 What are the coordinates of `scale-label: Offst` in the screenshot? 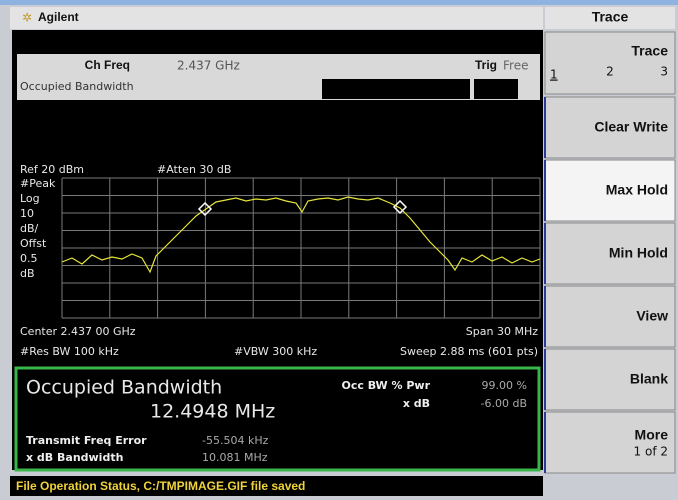 It's located at (33, 243).